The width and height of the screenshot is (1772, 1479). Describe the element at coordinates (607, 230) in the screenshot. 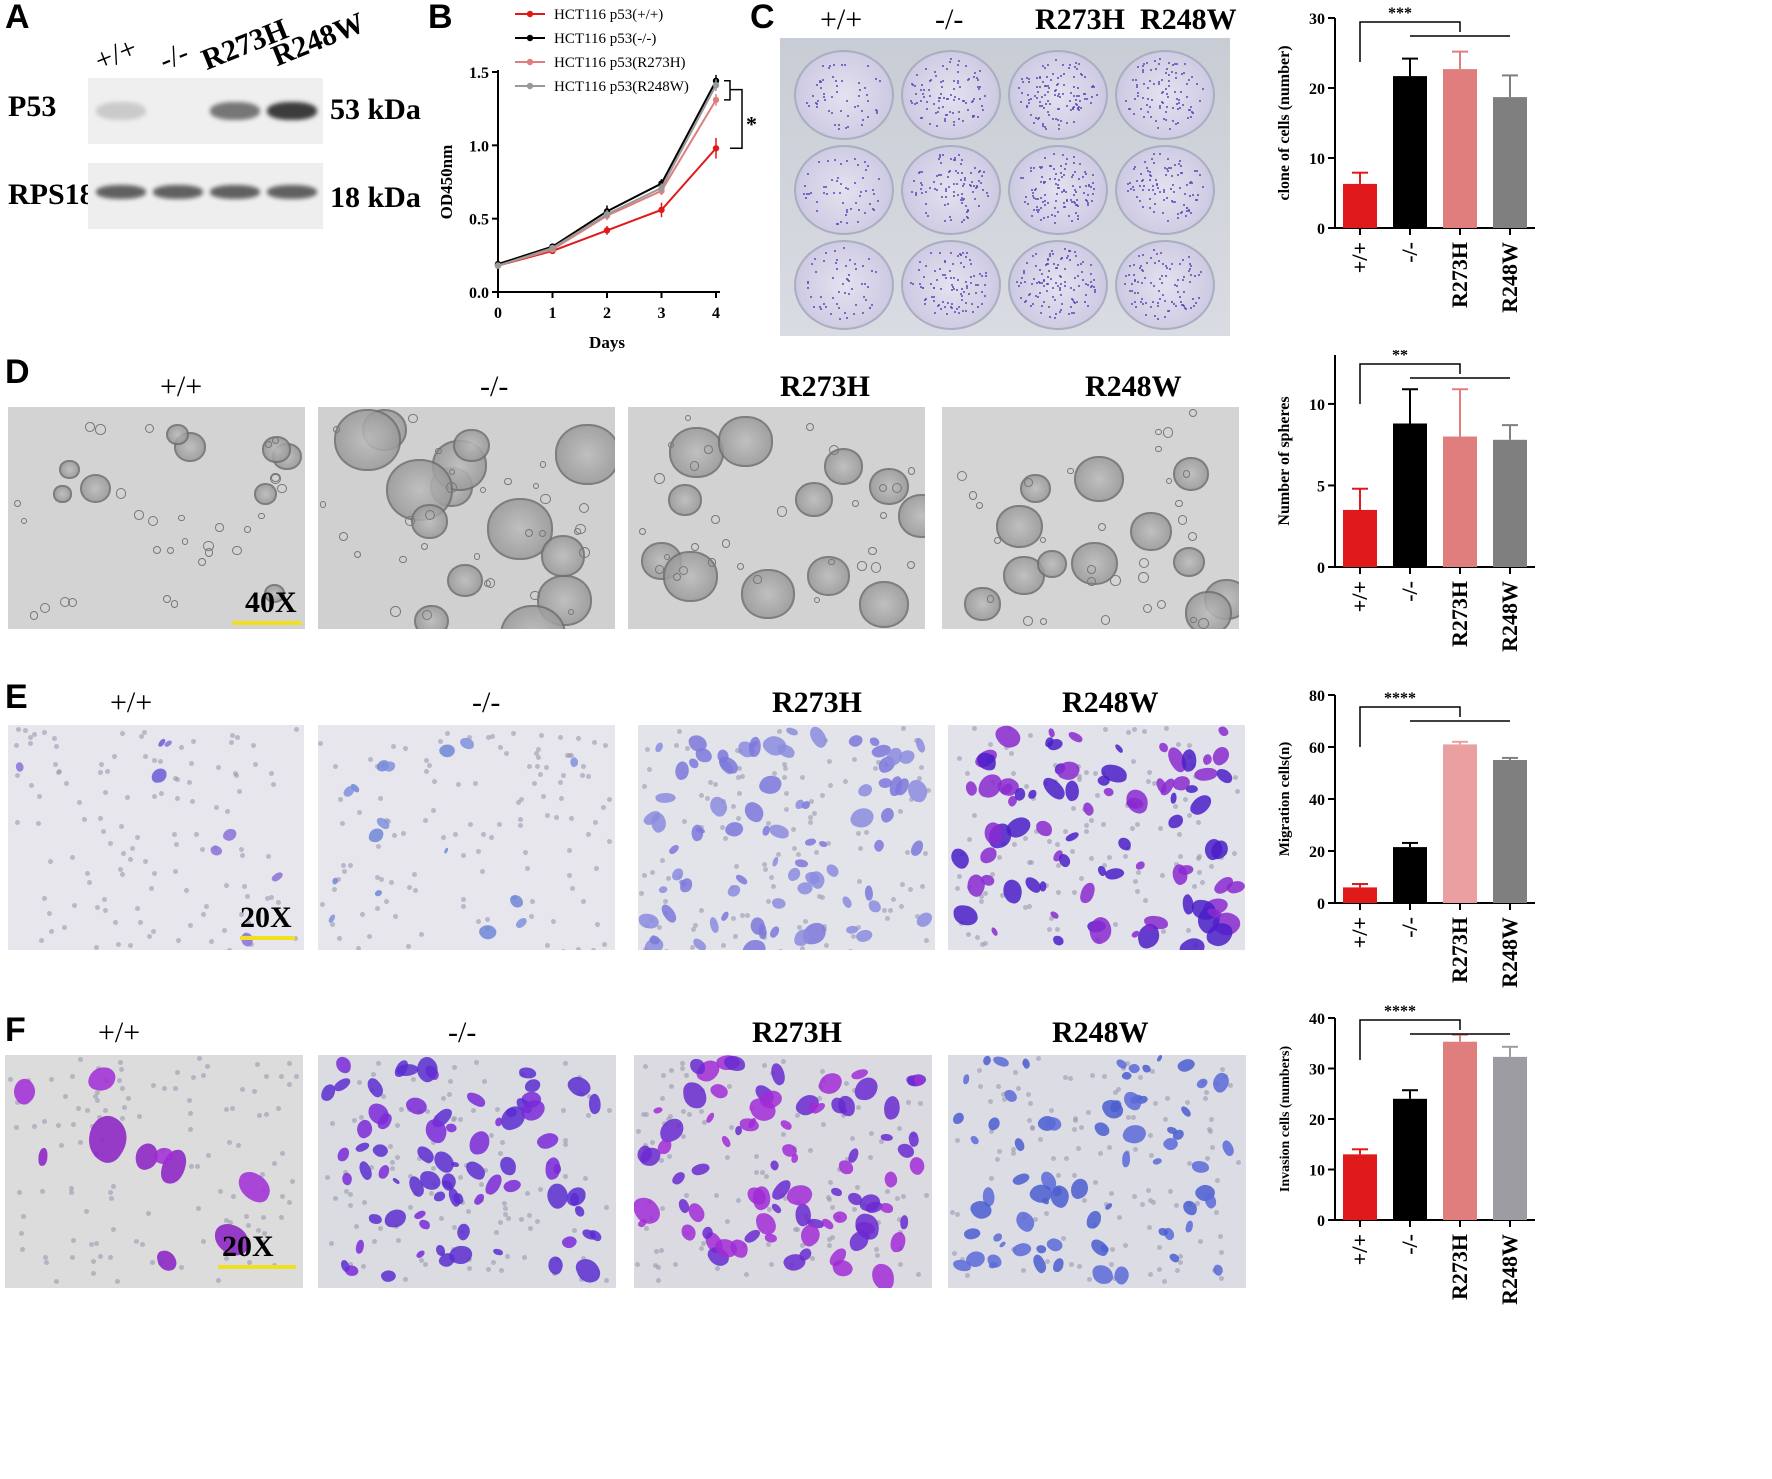

I see `data-point` at that location.